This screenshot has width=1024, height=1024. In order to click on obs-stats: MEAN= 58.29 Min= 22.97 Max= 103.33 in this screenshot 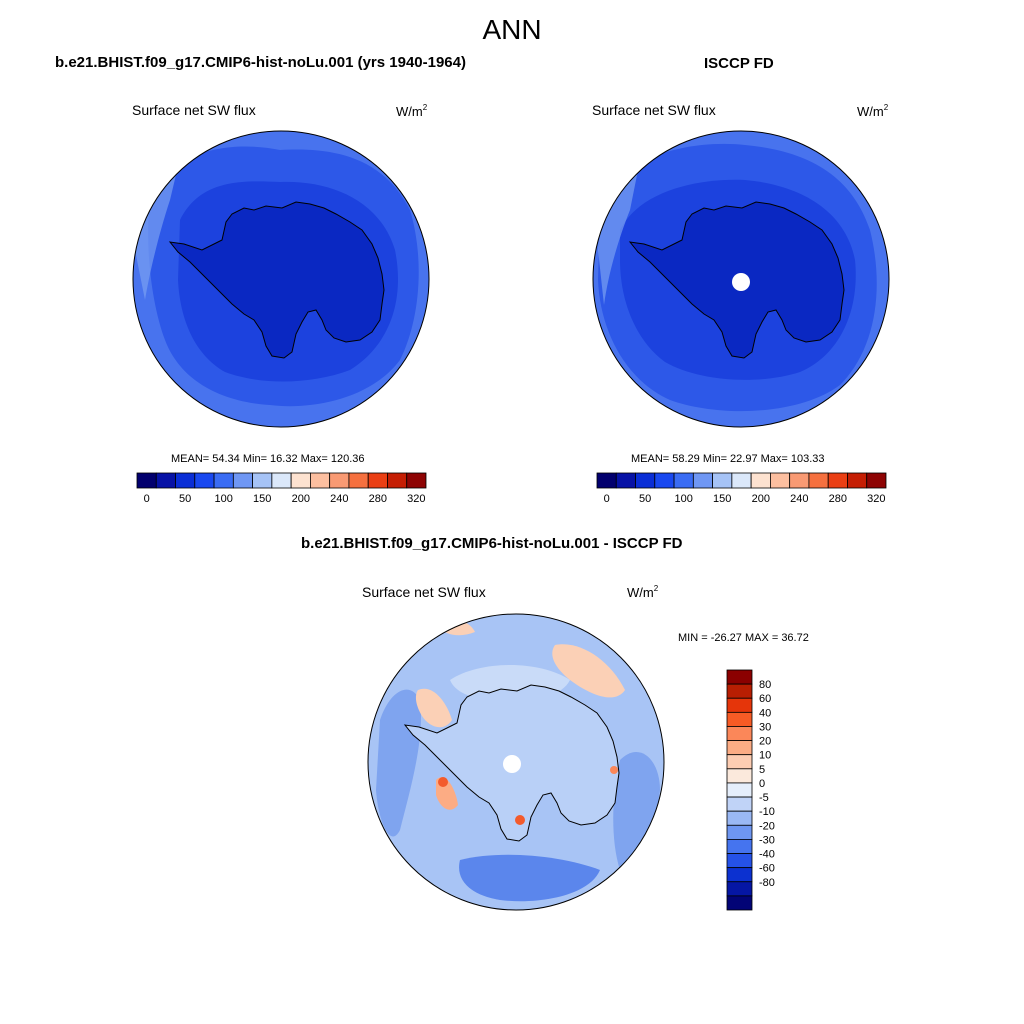, I will do `click(728, 459)`.